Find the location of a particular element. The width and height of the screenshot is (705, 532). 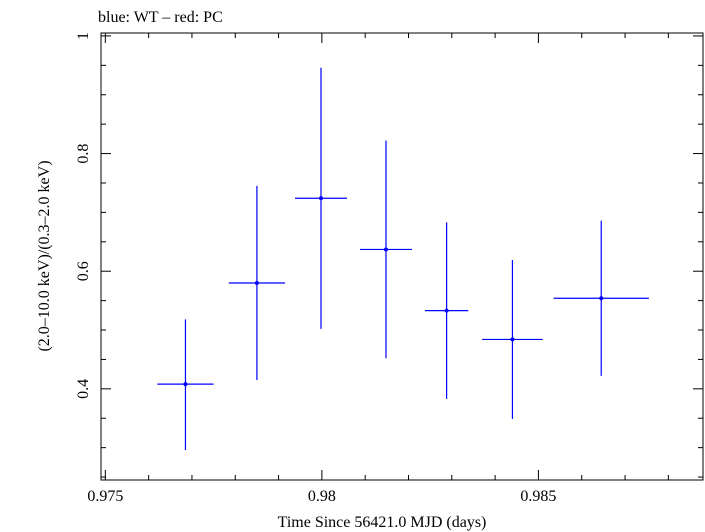

y-axis-title: (2.0–10.0 keV)/(0.3–2.0 keV) is located at coordinates (44, 255).